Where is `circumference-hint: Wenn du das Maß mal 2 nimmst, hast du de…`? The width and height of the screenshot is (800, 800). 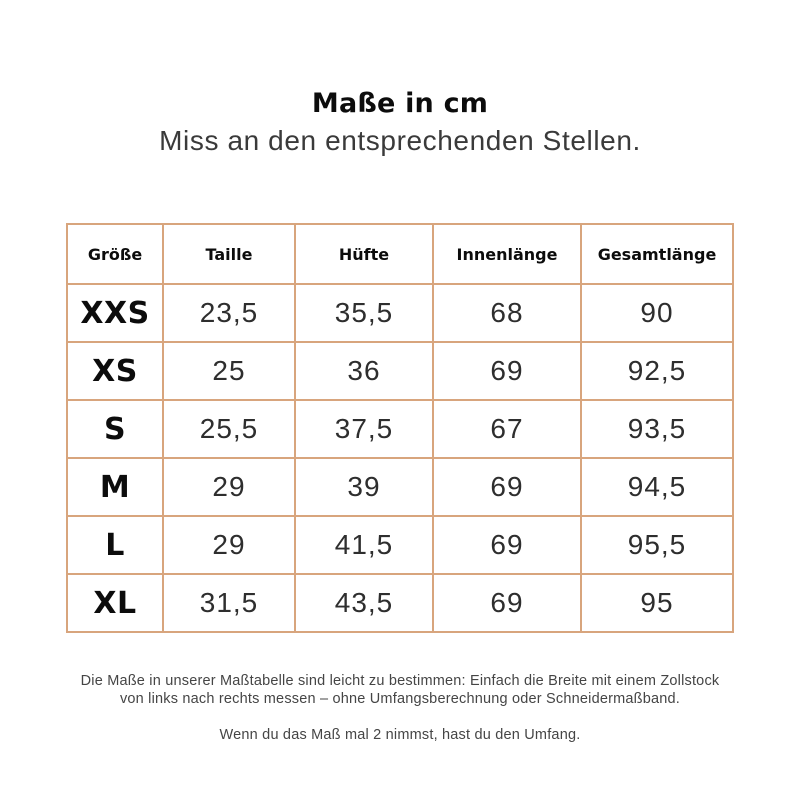
circumference-hint: Wenn du das Maß mal 2 nimmst, hast du de… is located at coordinates (400, 734).